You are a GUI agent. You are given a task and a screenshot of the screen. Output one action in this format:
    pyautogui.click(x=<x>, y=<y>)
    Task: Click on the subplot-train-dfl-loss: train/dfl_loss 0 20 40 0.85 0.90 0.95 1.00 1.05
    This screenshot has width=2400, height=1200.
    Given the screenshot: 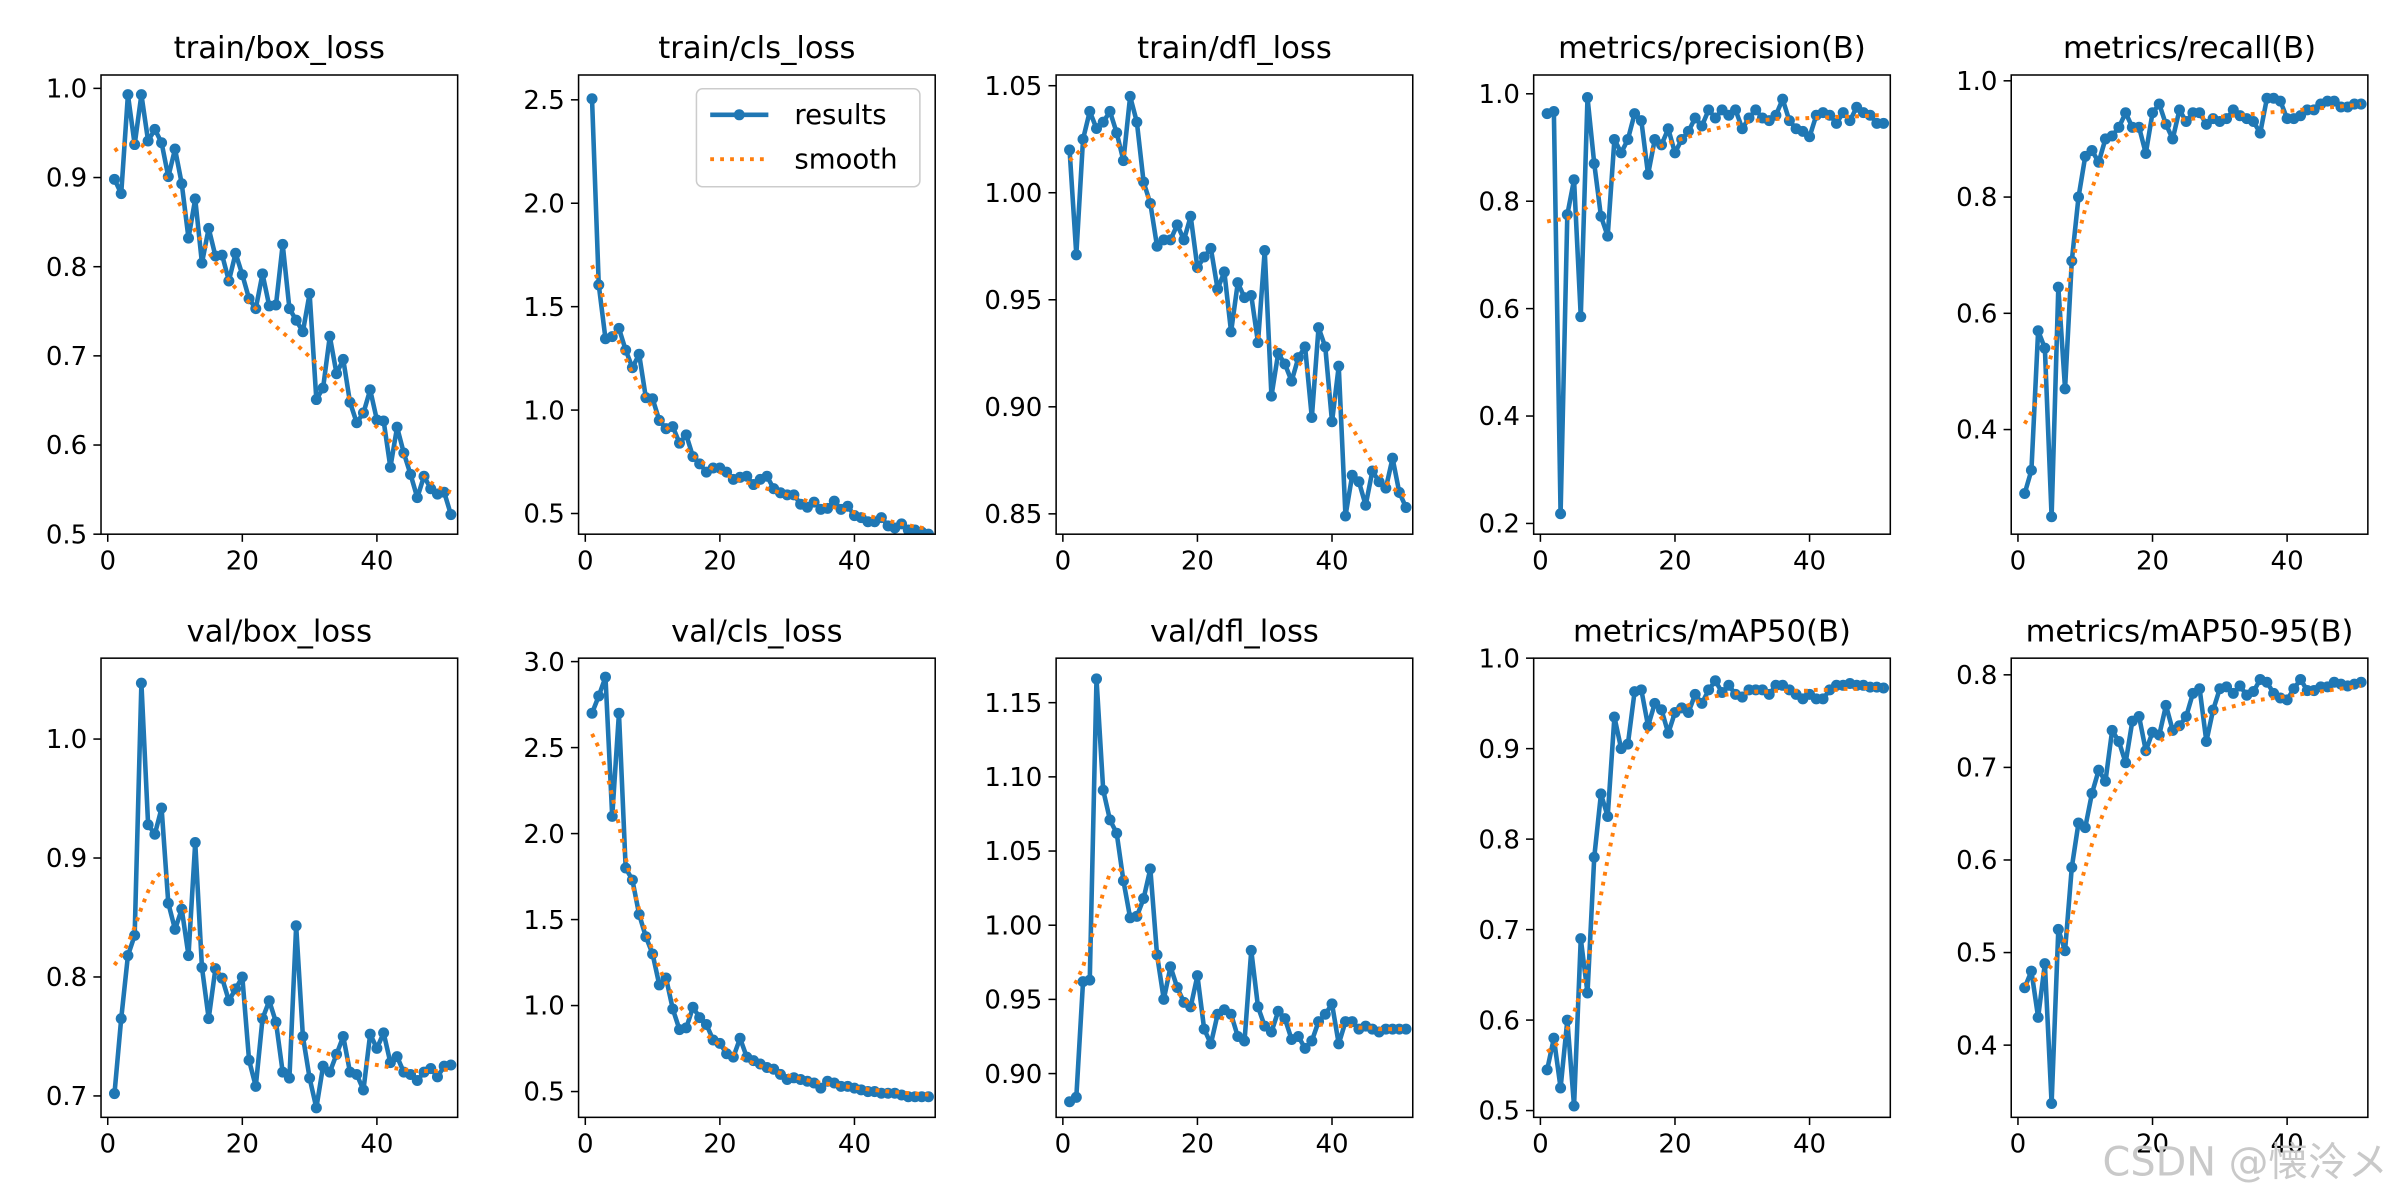 What is the action you would take?
    pyautogui.click(x=1199, y=303)
    